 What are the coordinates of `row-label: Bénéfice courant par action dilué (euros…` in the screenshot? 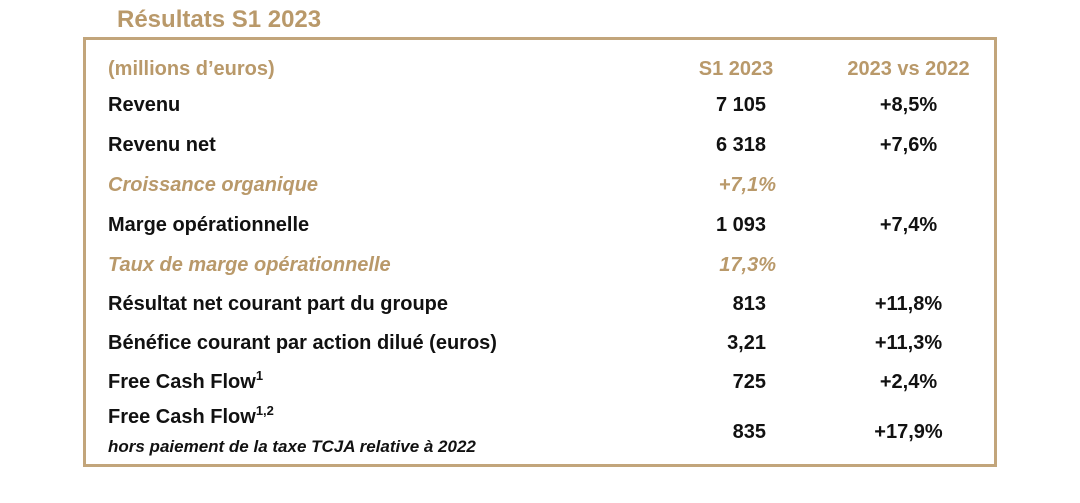 It's located at (302, 343).